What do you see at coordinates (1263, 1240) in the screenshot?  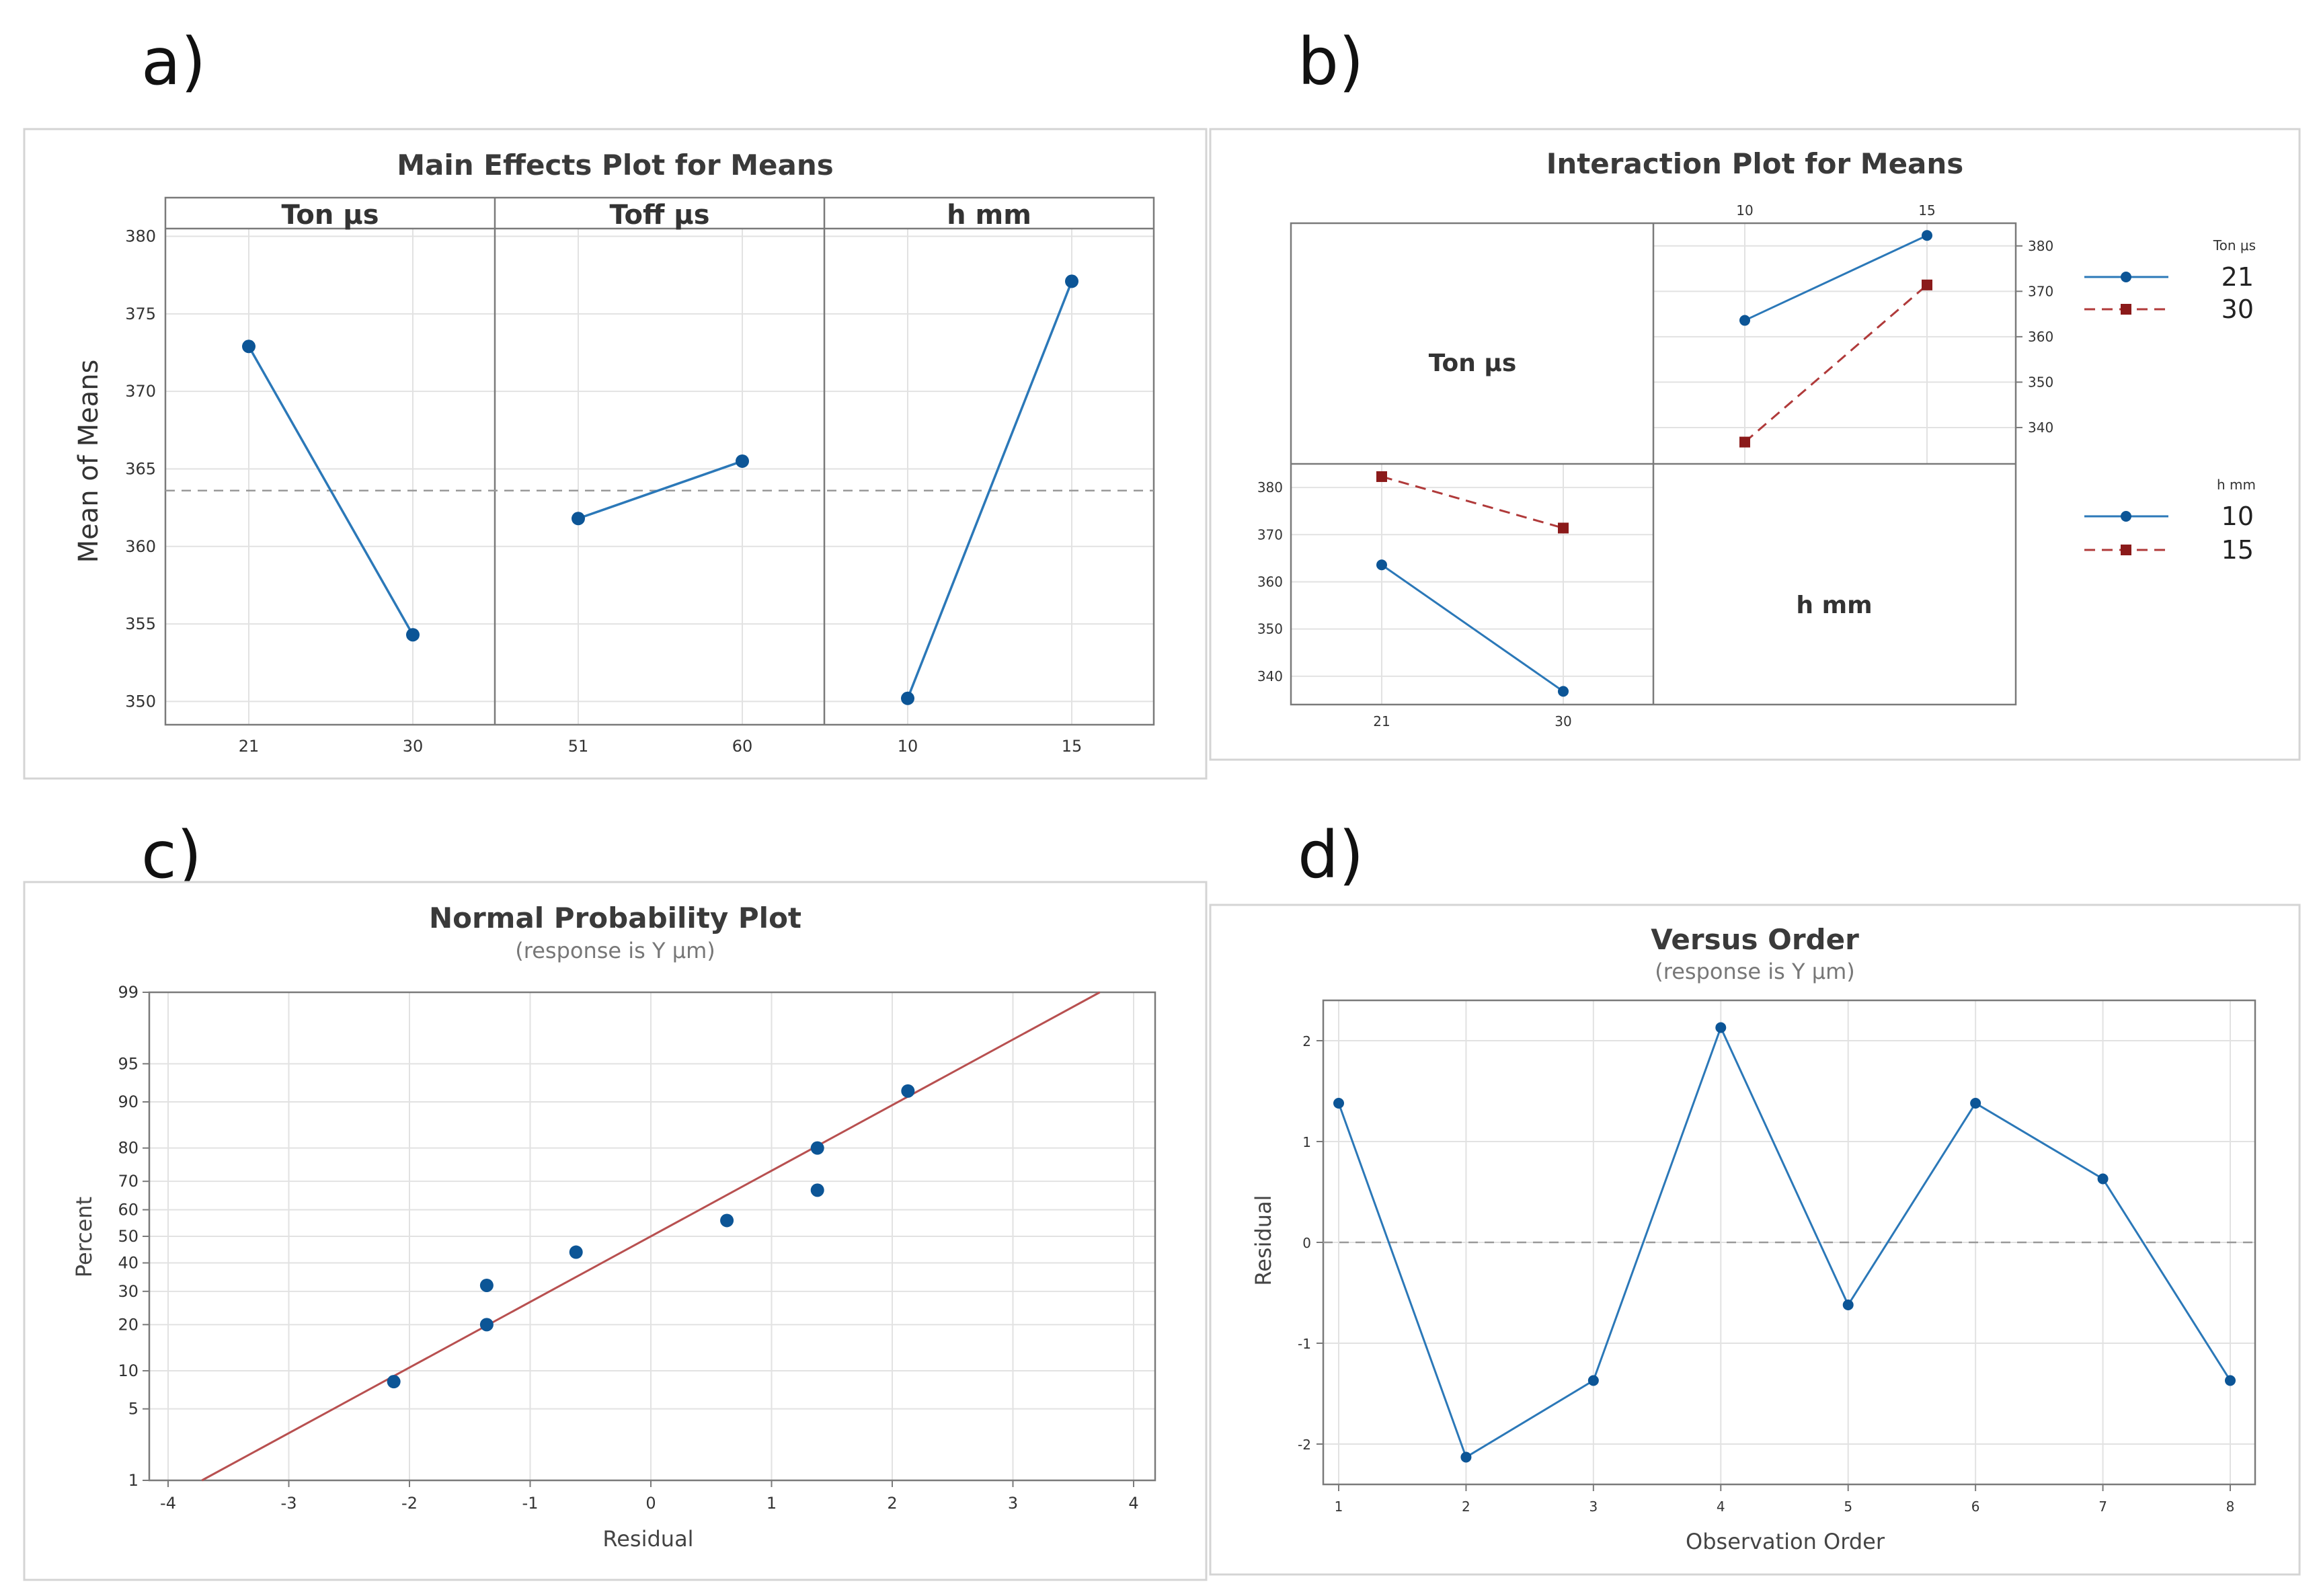 I see `chart-d-ylabel: Residual` at bounding box center [1263, 1240].